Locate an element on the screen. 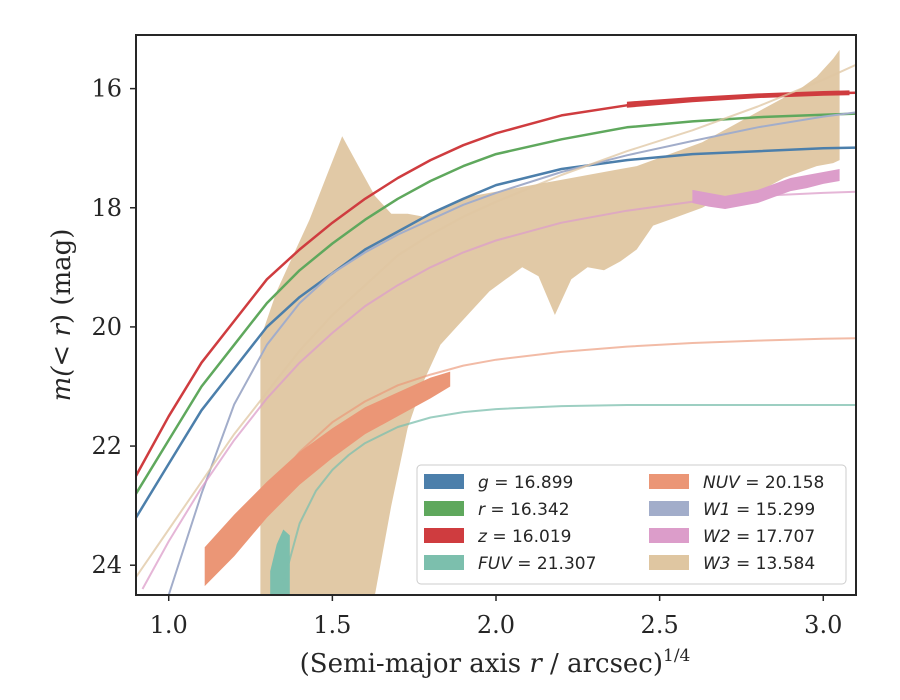 This screenshot has width=900, height=700. band-nuv is located at coordinates (327, 479).